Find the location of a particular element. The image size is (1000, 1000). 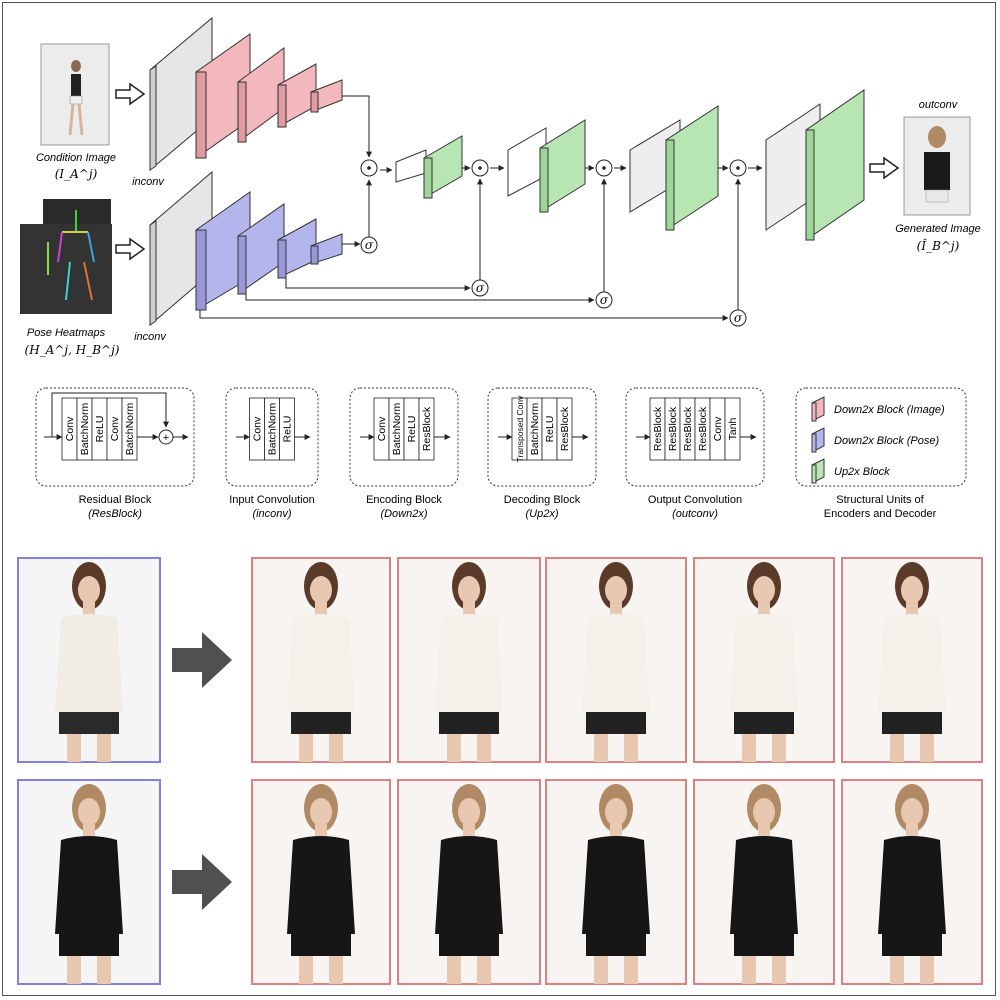

condition-image is located at coordinates (75, 94).